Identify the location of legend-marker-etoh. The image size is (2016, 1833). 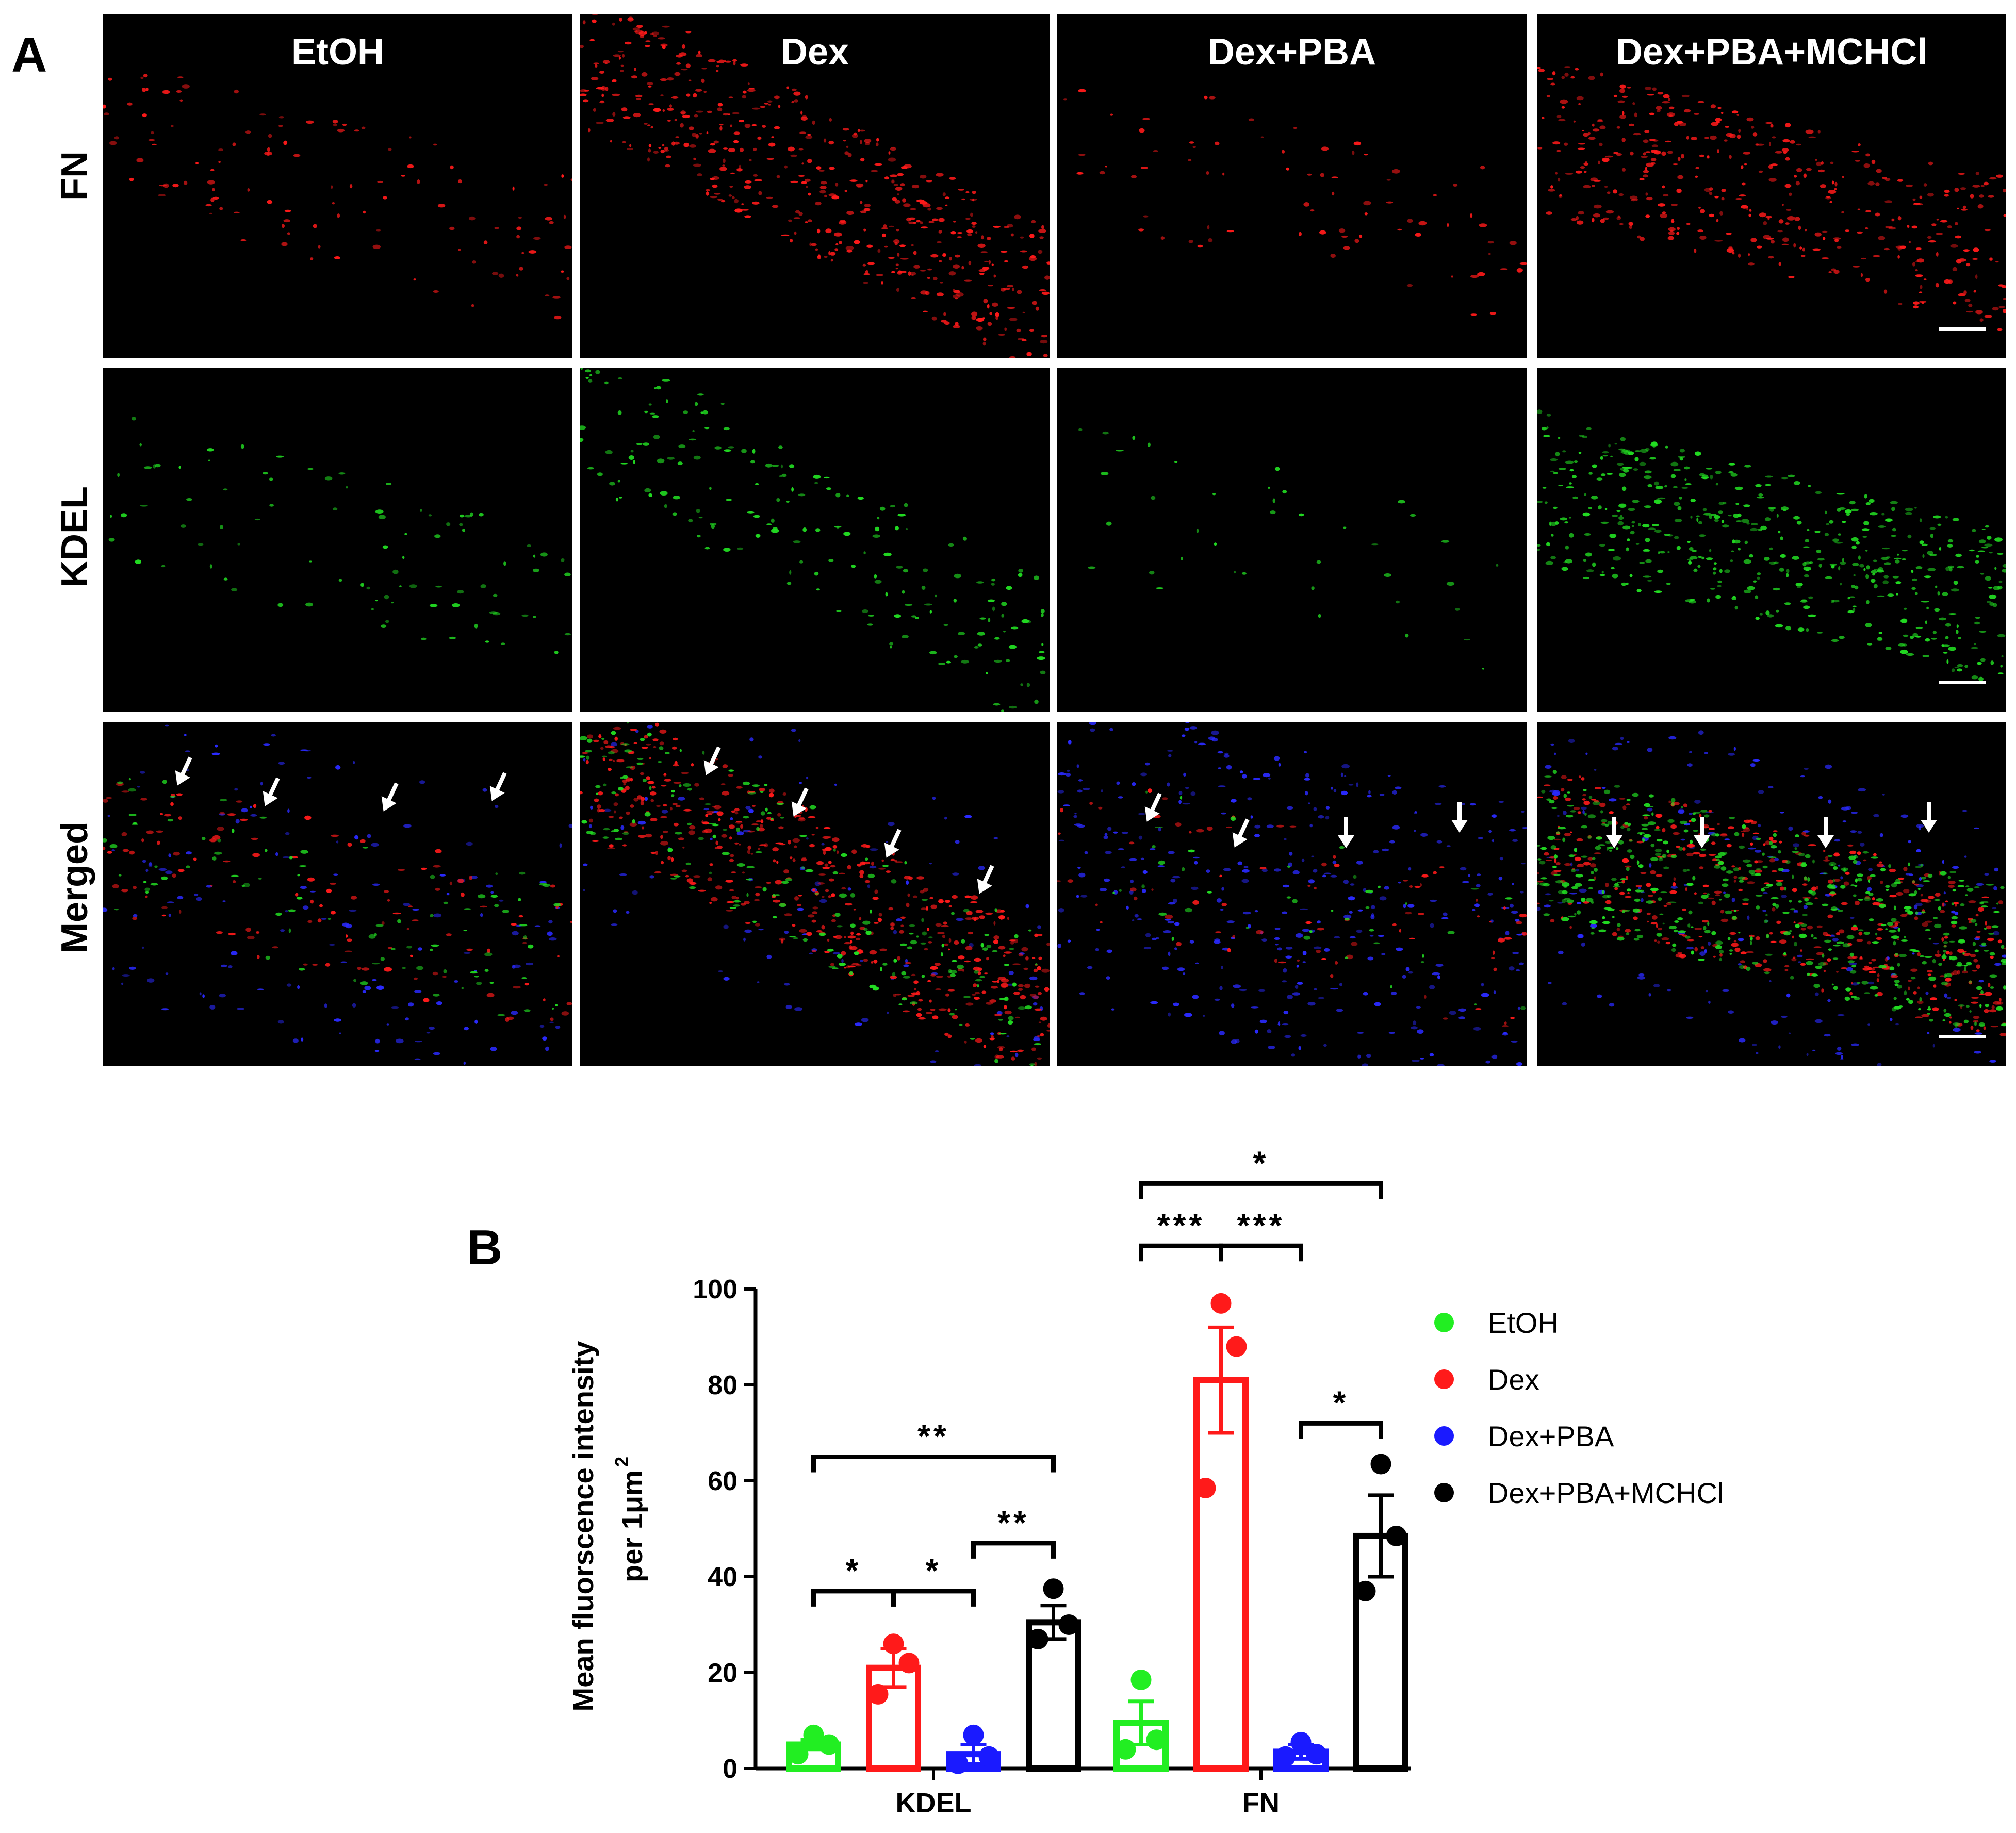
(1444, 1322).